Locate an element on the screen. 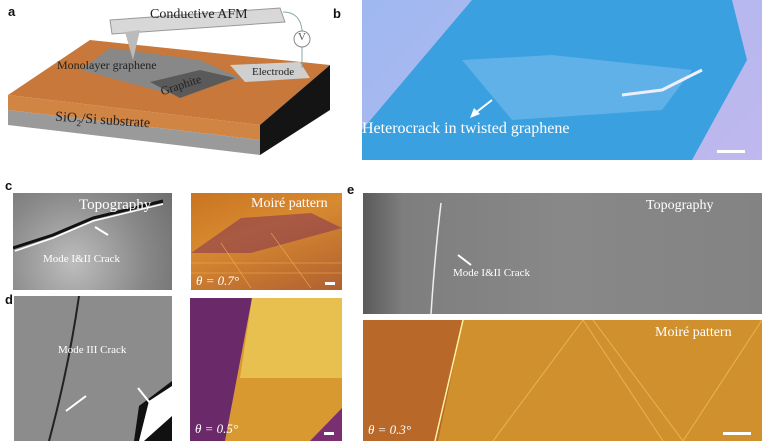  panel-label-e: e is located at coordinates (351, 189).